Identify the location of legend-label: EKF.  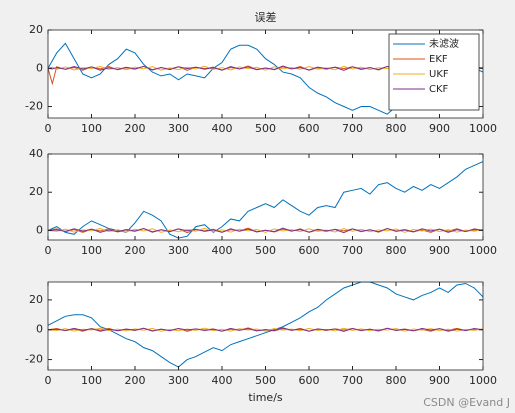
(438, 59).